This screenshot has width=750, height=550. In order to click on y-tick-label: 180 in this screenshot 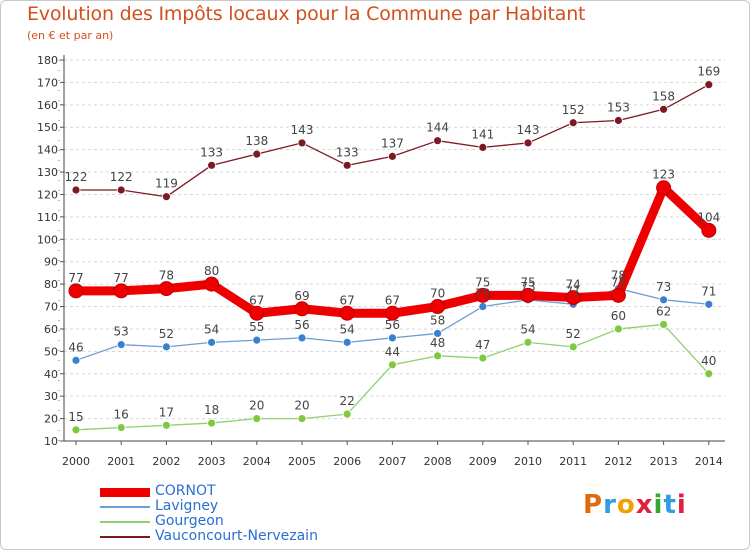, I will do `click(47, 60)`.